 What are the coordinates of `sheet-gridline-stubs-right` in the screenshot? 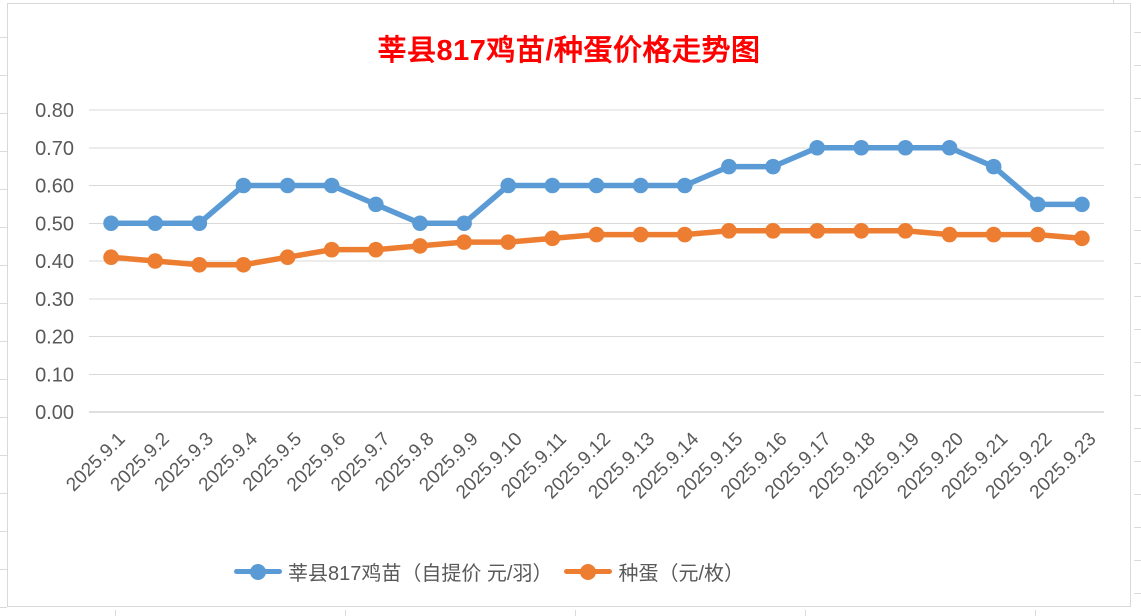 It's located at (1137, 308).